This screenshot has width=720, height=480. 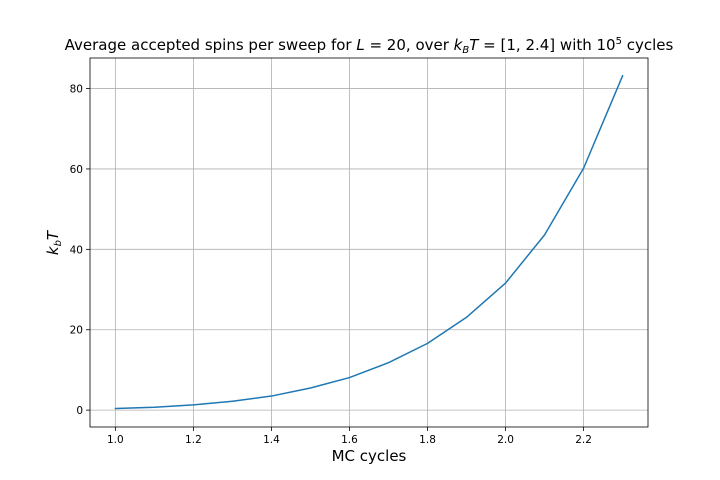 What do you see at coordinates (76, 90) in the screenshot?
I see `y-tick-label: 80` at bounding box center [76, 90].